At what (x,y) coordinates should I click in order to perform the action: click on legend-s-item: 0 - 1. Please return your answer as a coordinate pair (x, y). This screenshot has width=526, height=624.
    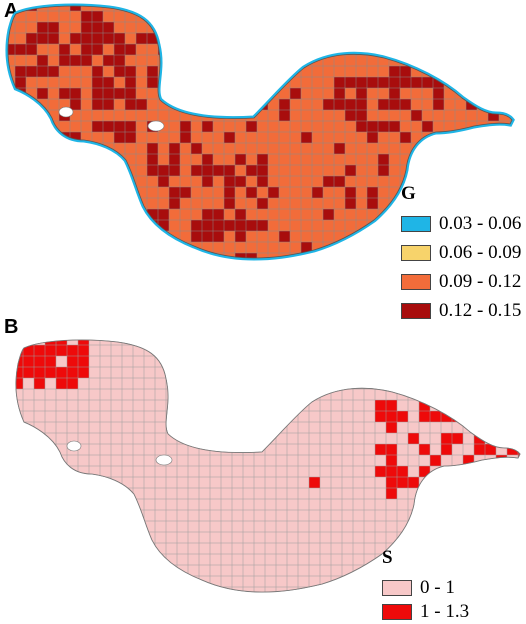
    Looking at the image, I should click on (418, 588).